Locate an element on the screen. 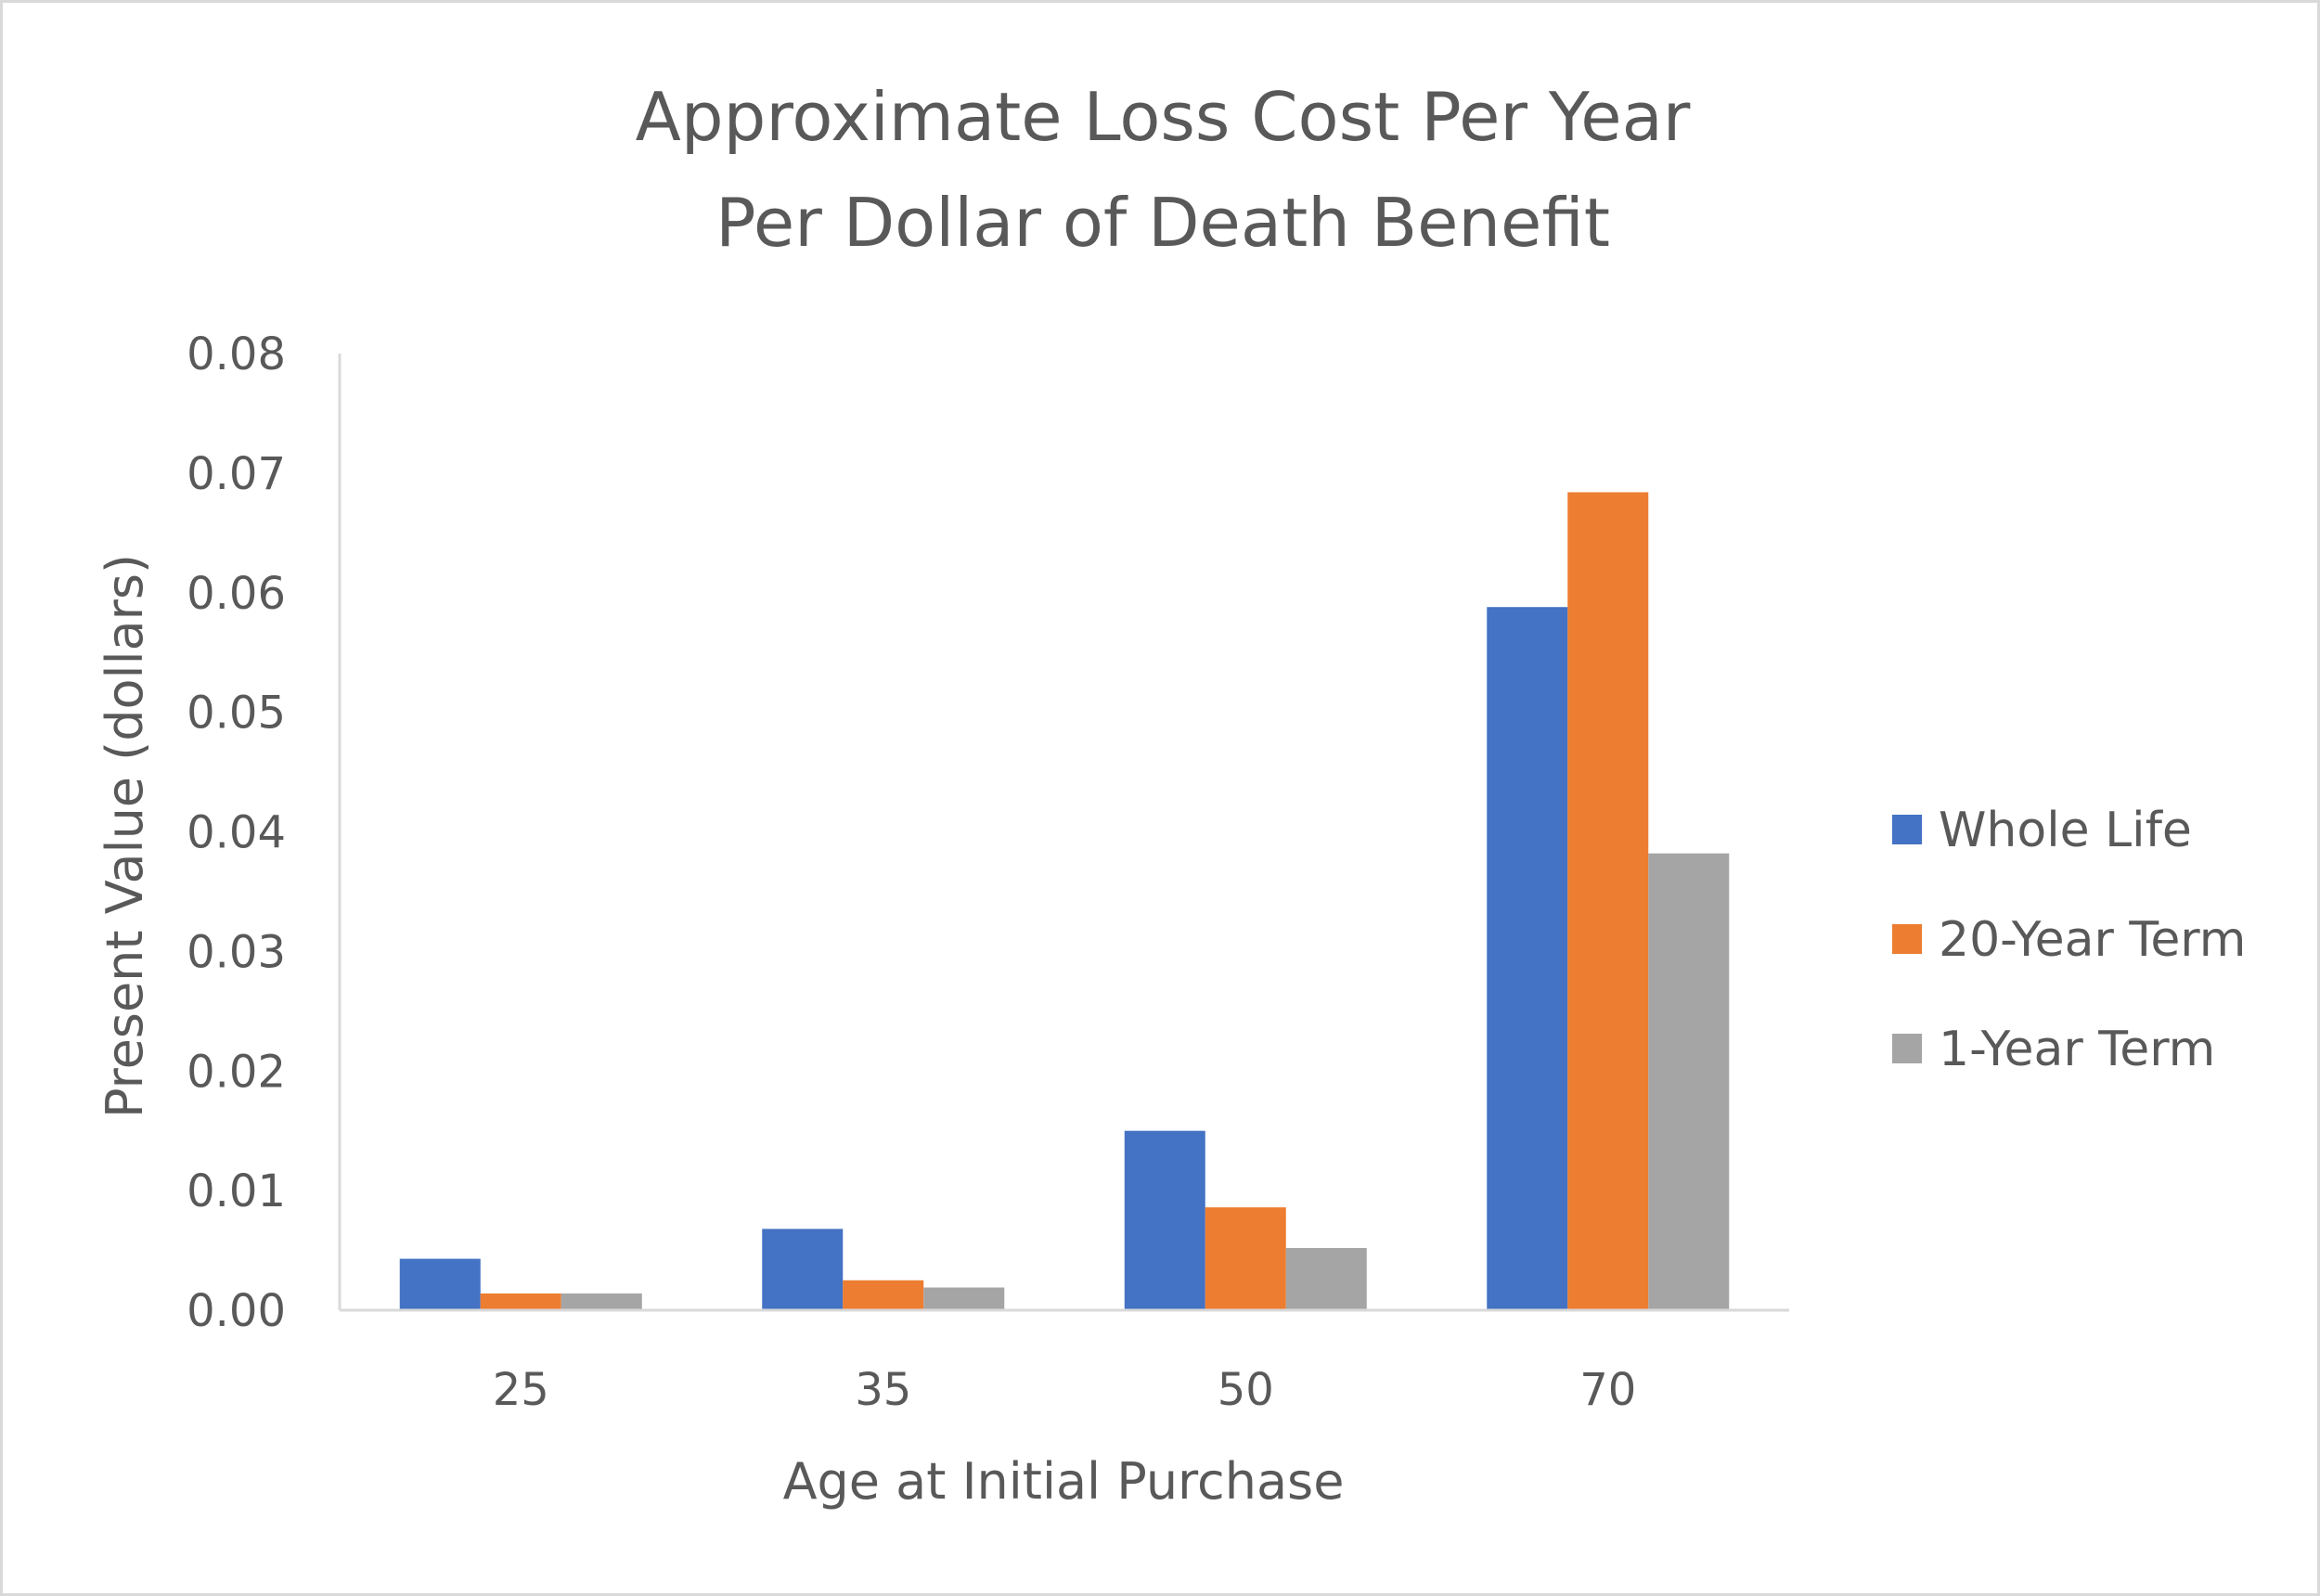  y-tick-label: 0.03 is located at coordinates (237, 952).